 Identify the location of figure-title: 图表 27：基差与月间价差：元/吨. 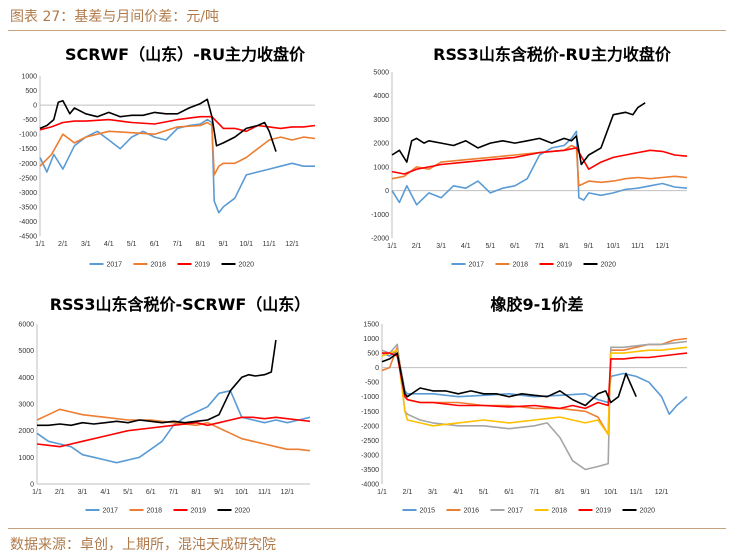
(114, 17).